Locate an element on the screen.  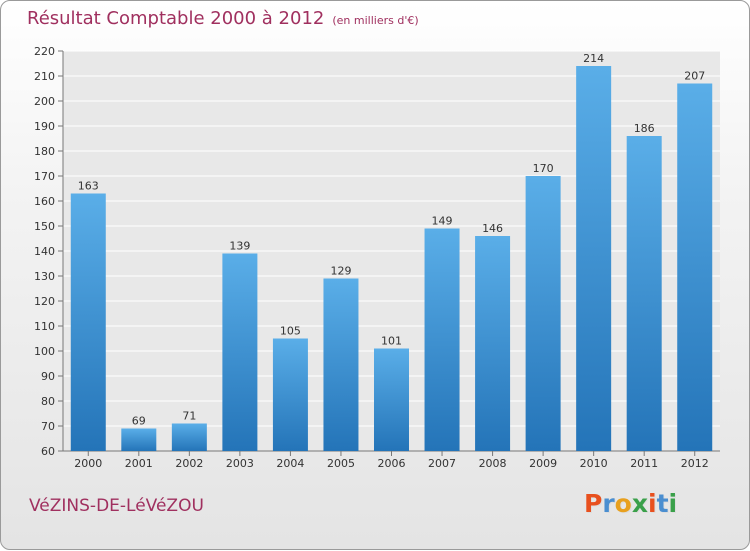
bar-value-label: 69 is located at coordinates (139, 421).